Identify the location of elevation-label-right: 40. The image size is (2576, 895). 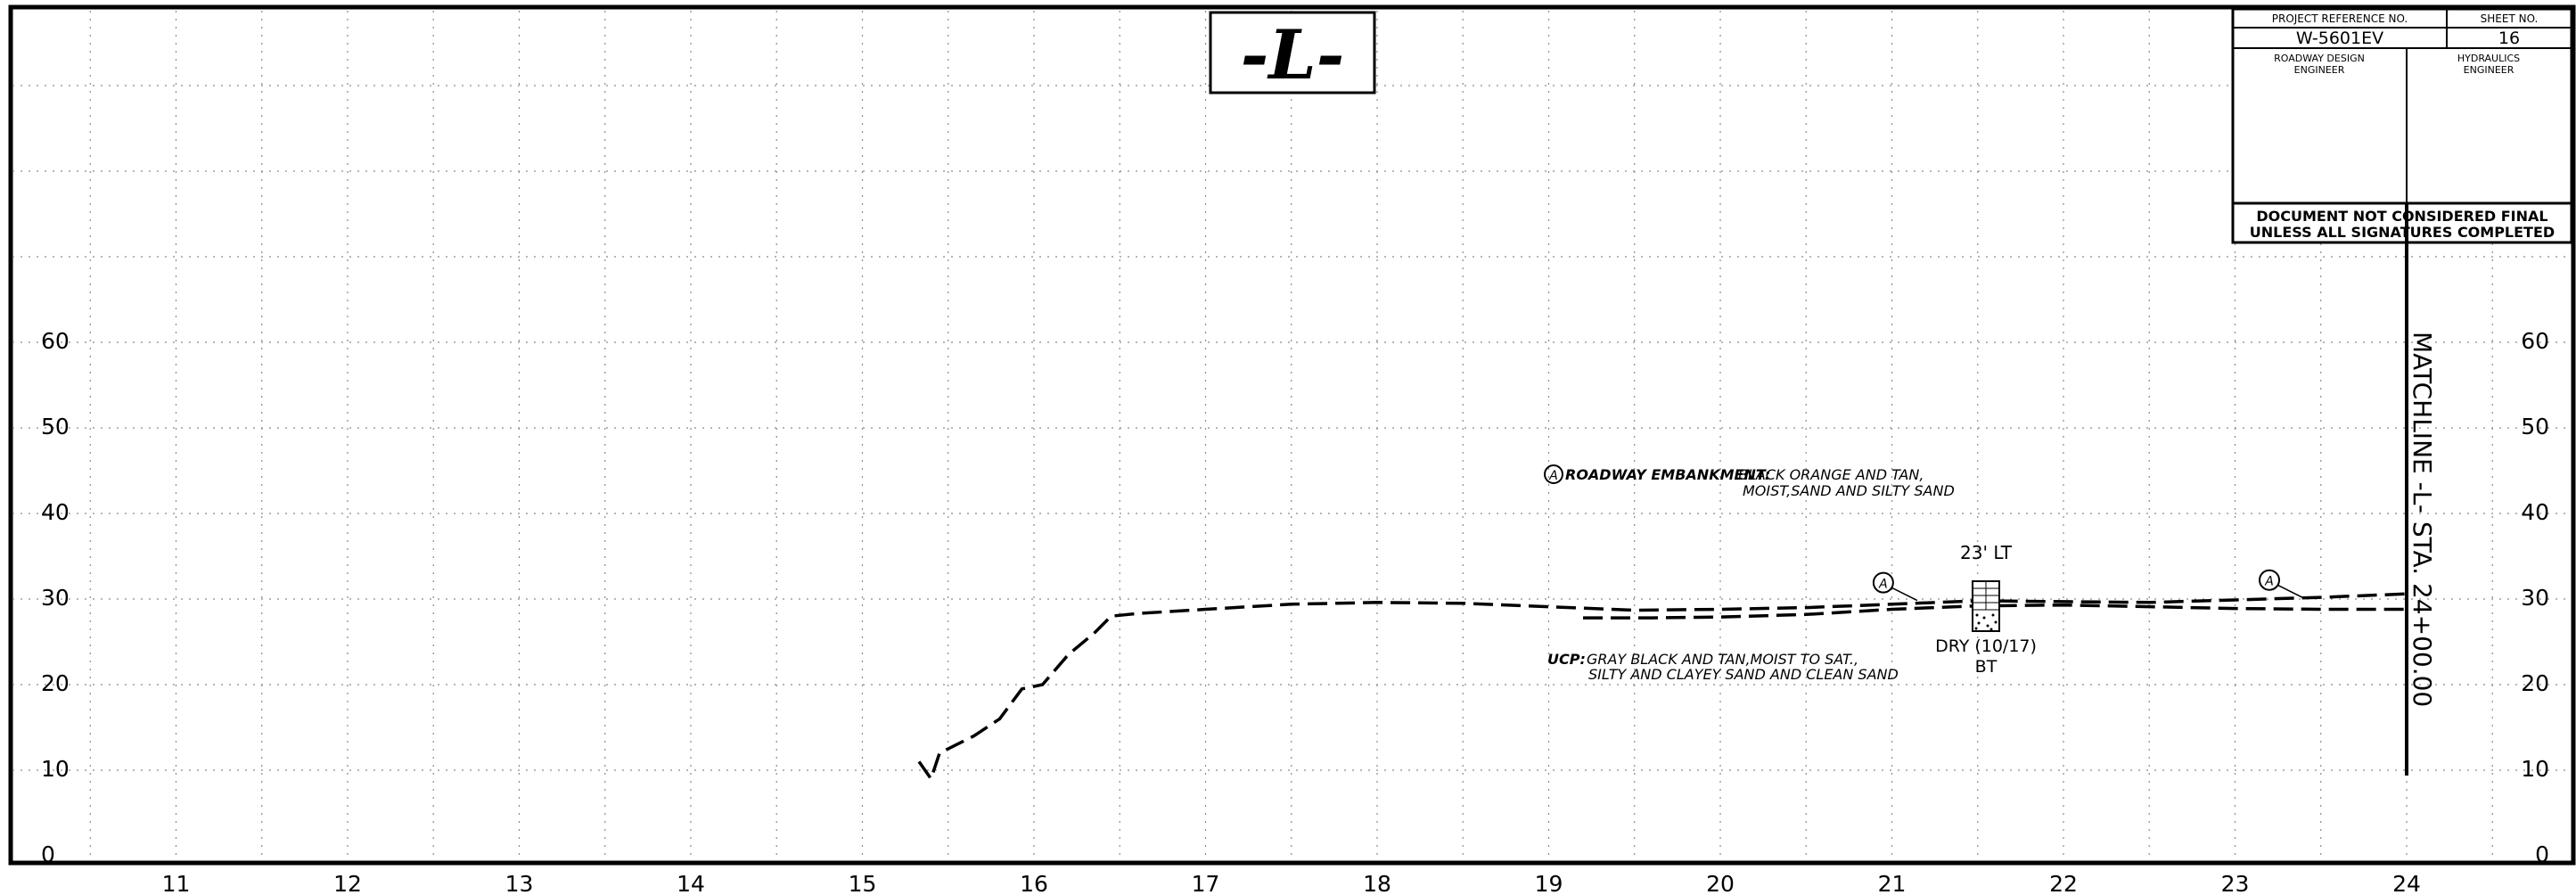
(2535, 512).